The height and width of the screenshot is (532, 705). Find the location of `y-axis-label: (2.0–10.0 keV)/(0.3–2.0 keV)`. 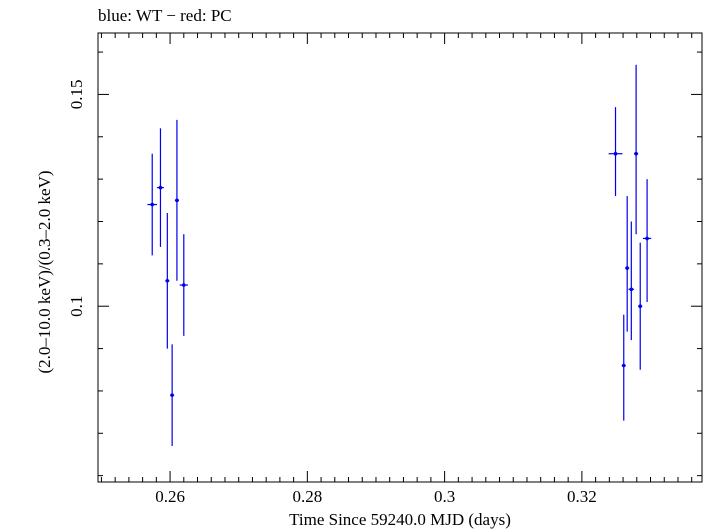

y-axis-label: (2.0–10.0 keV)/(0.3–2.0 keV) is located at coordinates (44, 272).